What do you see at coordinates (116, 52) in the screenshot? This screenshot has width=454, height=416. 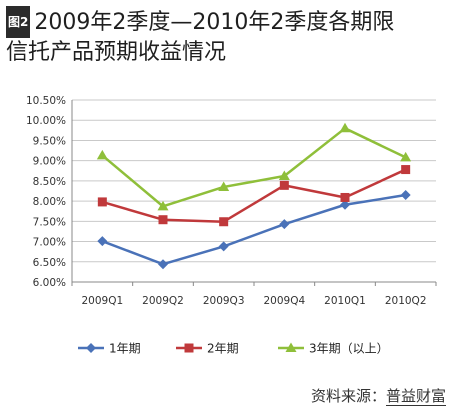 I see `chart-title-line-2: 信托产品预期收益情况` at bounding box center [116, 52].